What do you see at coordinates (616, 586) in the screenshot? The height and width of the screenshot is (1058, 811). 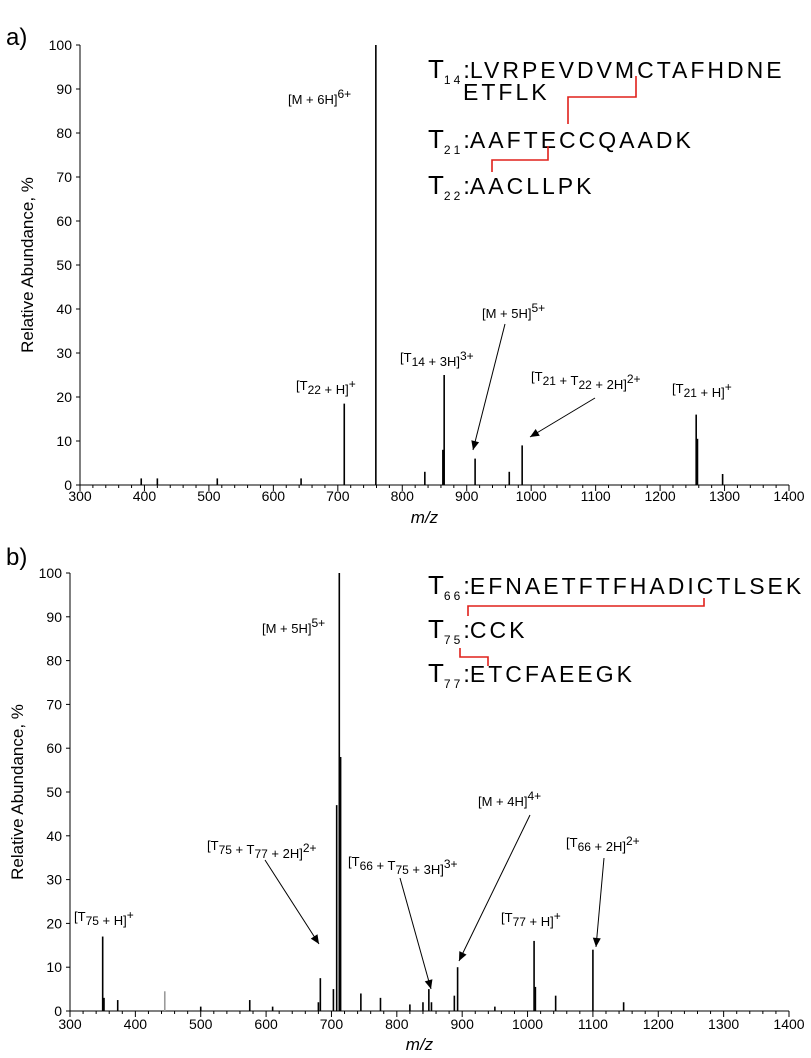 I see `sequence-label: T66:EFNAETFTFHADICTLSEK` at bounding box center [616, 586].